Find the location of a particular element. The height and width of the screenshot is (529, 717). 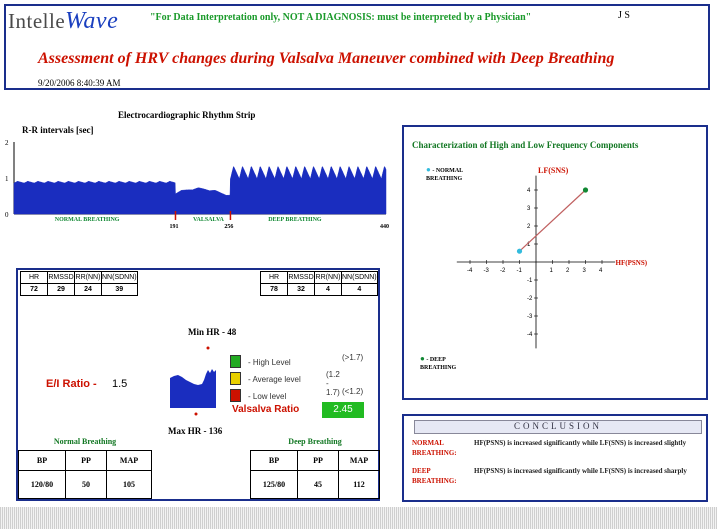

normal-marker-icon: ● is located at coordinates (428, 169).